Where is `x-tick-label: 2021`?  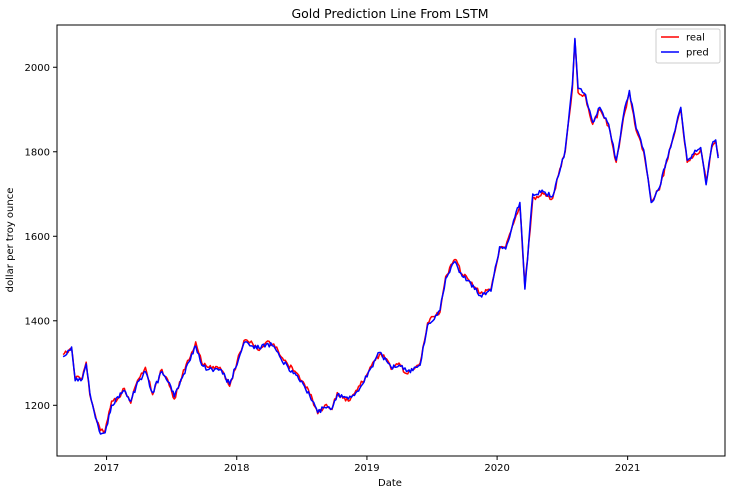 x-tick-label: 2021 is located at coordinates (627, 468).